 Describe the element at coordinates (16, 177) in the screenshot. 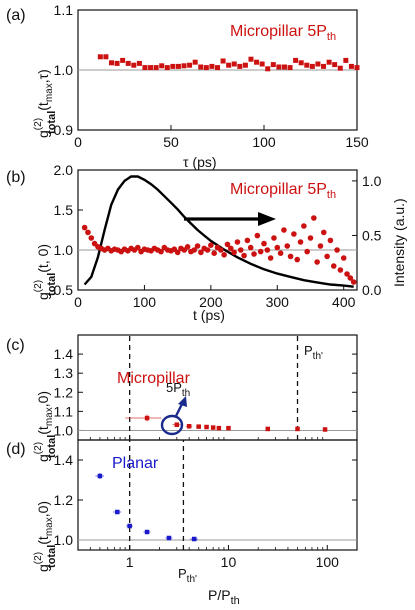

I see `panel-b-label: (b)` at that location.